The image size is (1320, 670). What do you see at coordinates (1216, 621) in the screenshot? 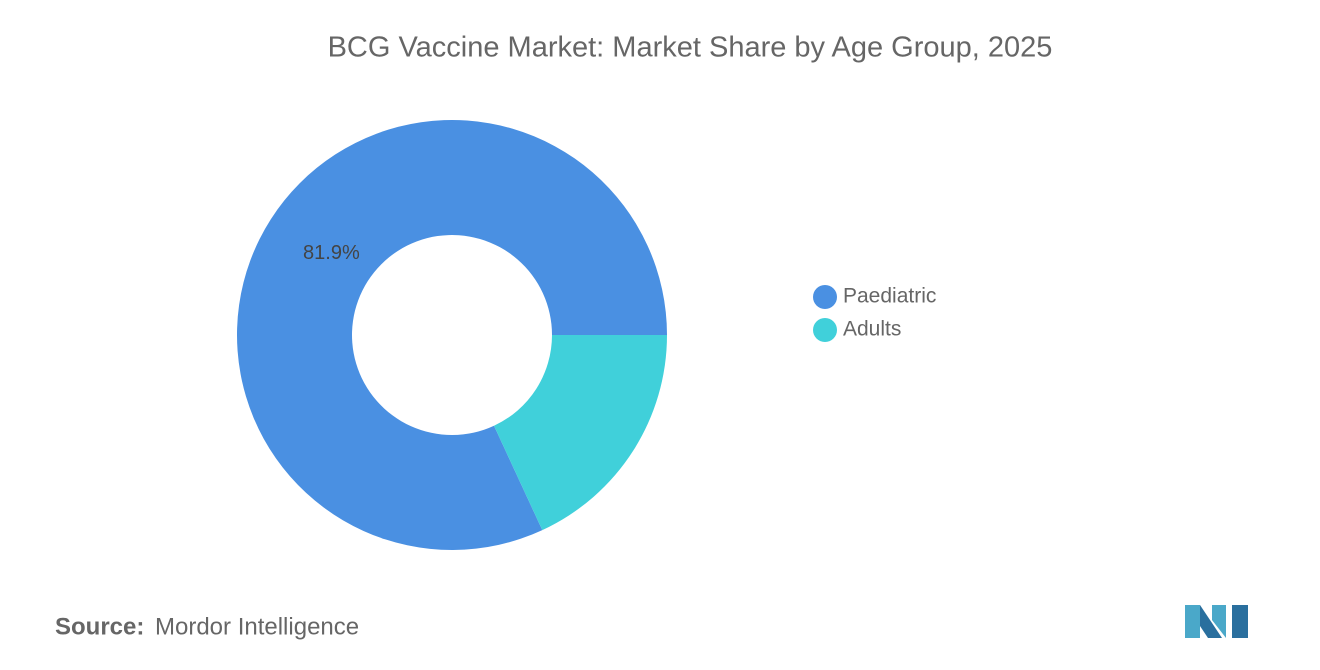
I see `logo` at bounding box center [1216, 621].